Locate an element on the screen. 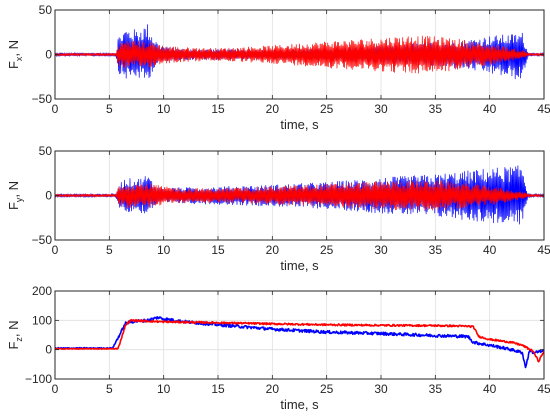 This screenshot has height=419, width=550. y-tick-label: −100 is located at coordinates (38, 379).